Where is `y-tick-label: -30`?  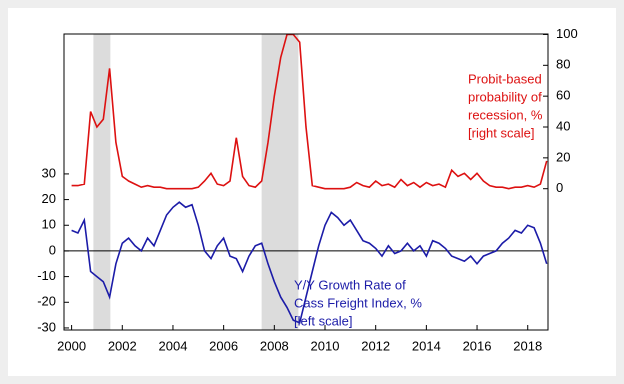 y-tick-label: -30 is located at coordinates (46, 326).